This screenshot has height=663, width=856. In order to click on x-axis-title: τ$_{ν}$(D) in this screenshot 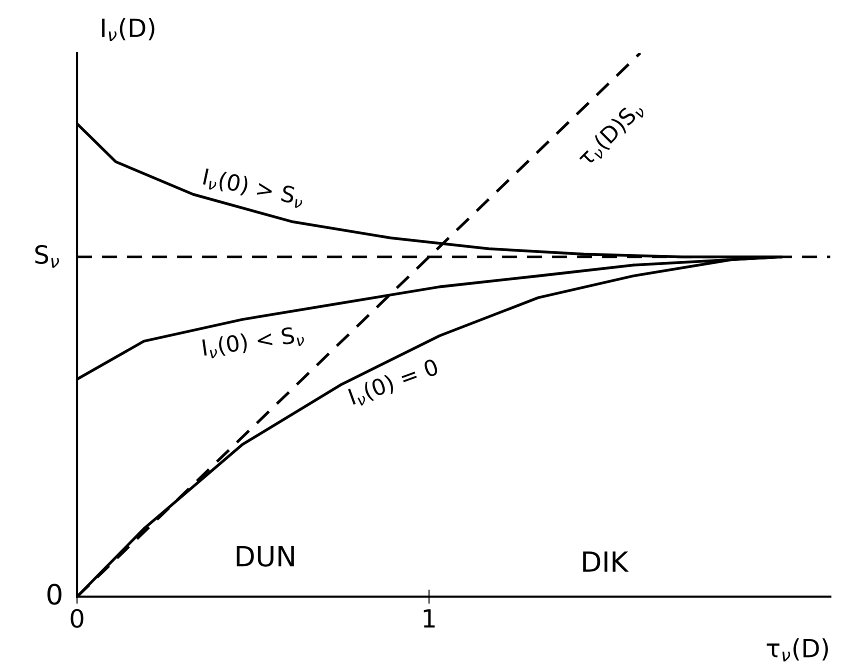, I will do `click(797, 650)`.